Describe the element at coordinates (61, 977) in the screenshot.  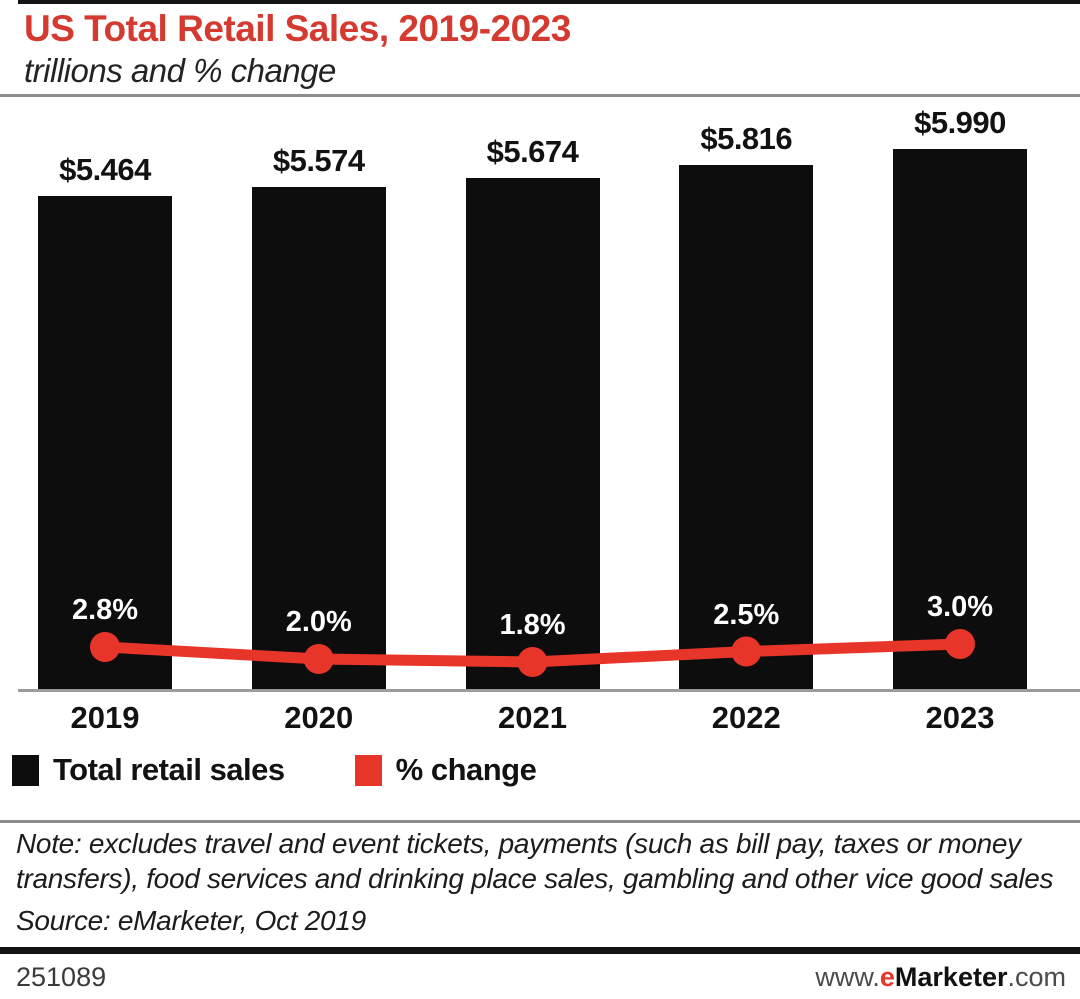
I see `chart-id: 251089` at that location.